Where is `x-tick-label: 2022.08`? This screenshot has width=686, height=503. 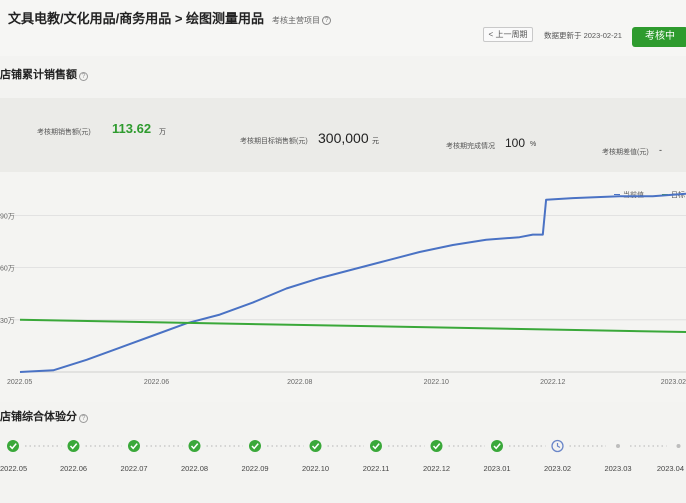
x-tick-label: 2022.08 is located at coordinates (299, 382).